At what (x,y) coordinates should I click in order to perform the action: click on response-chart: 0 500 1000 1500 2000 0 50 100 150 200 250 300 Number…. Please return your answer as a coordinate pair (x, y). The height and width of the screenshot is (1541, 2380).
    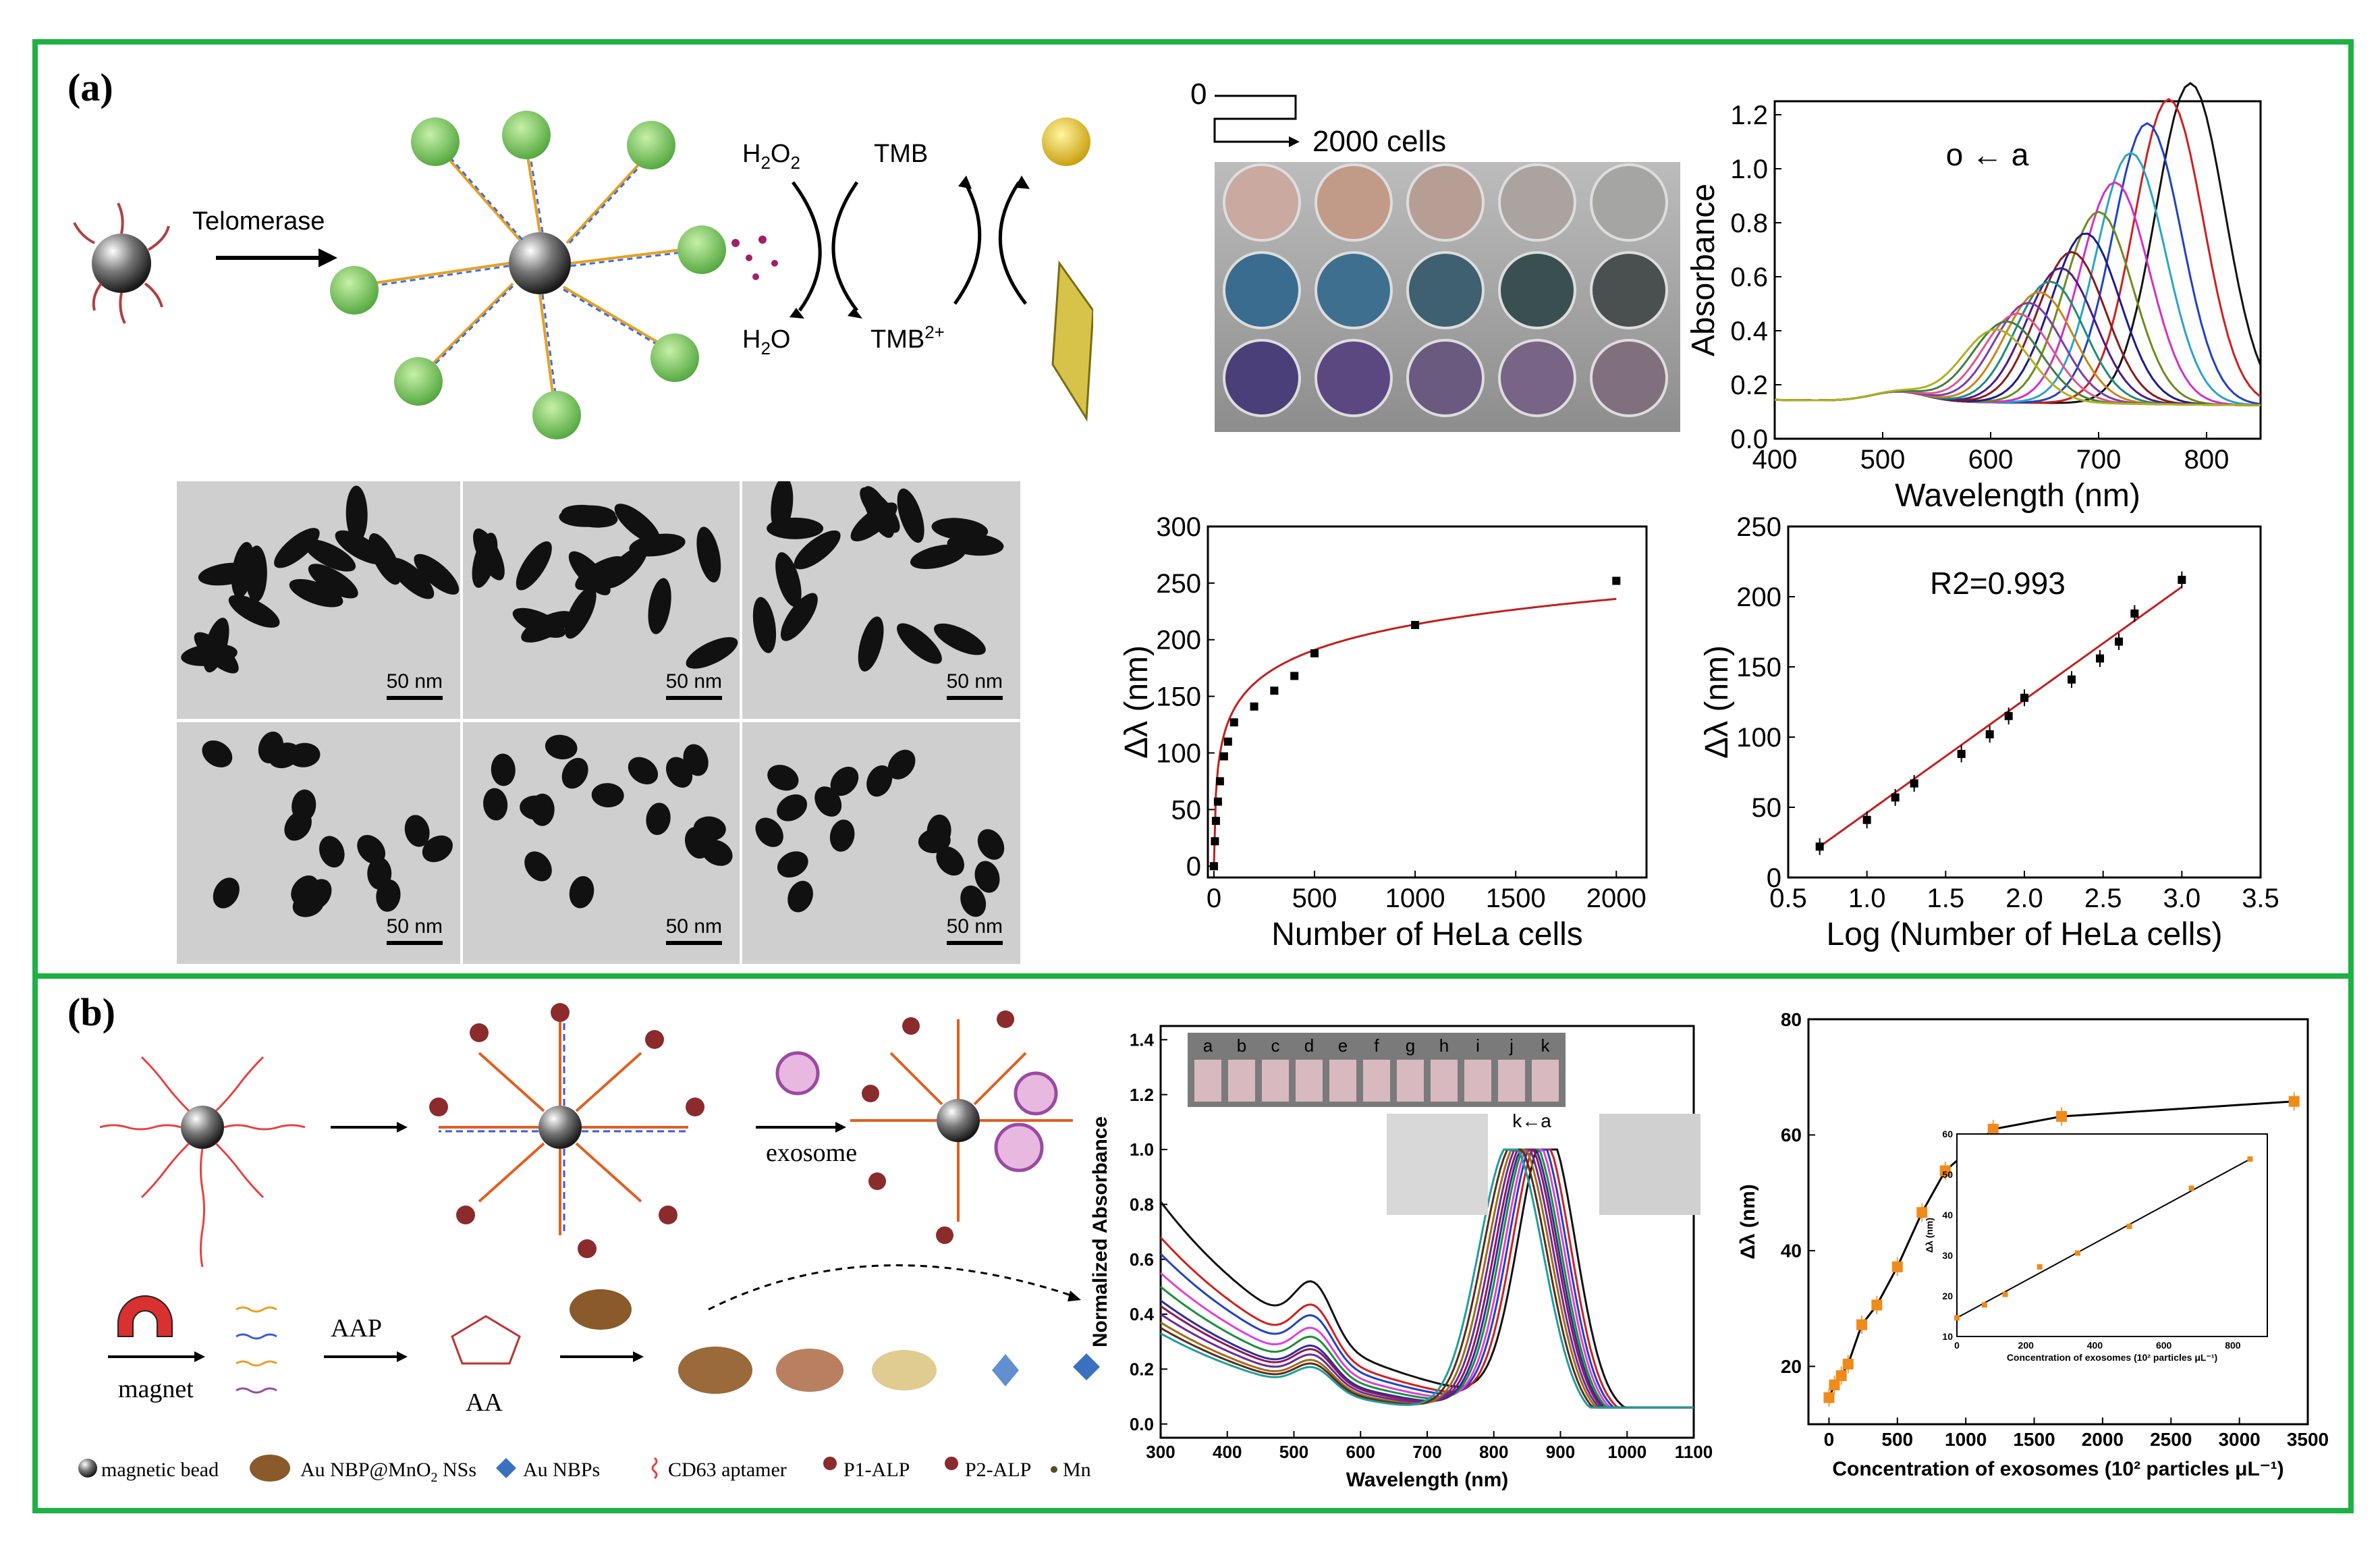
    Looking at the image, I should click on (1383, 732).